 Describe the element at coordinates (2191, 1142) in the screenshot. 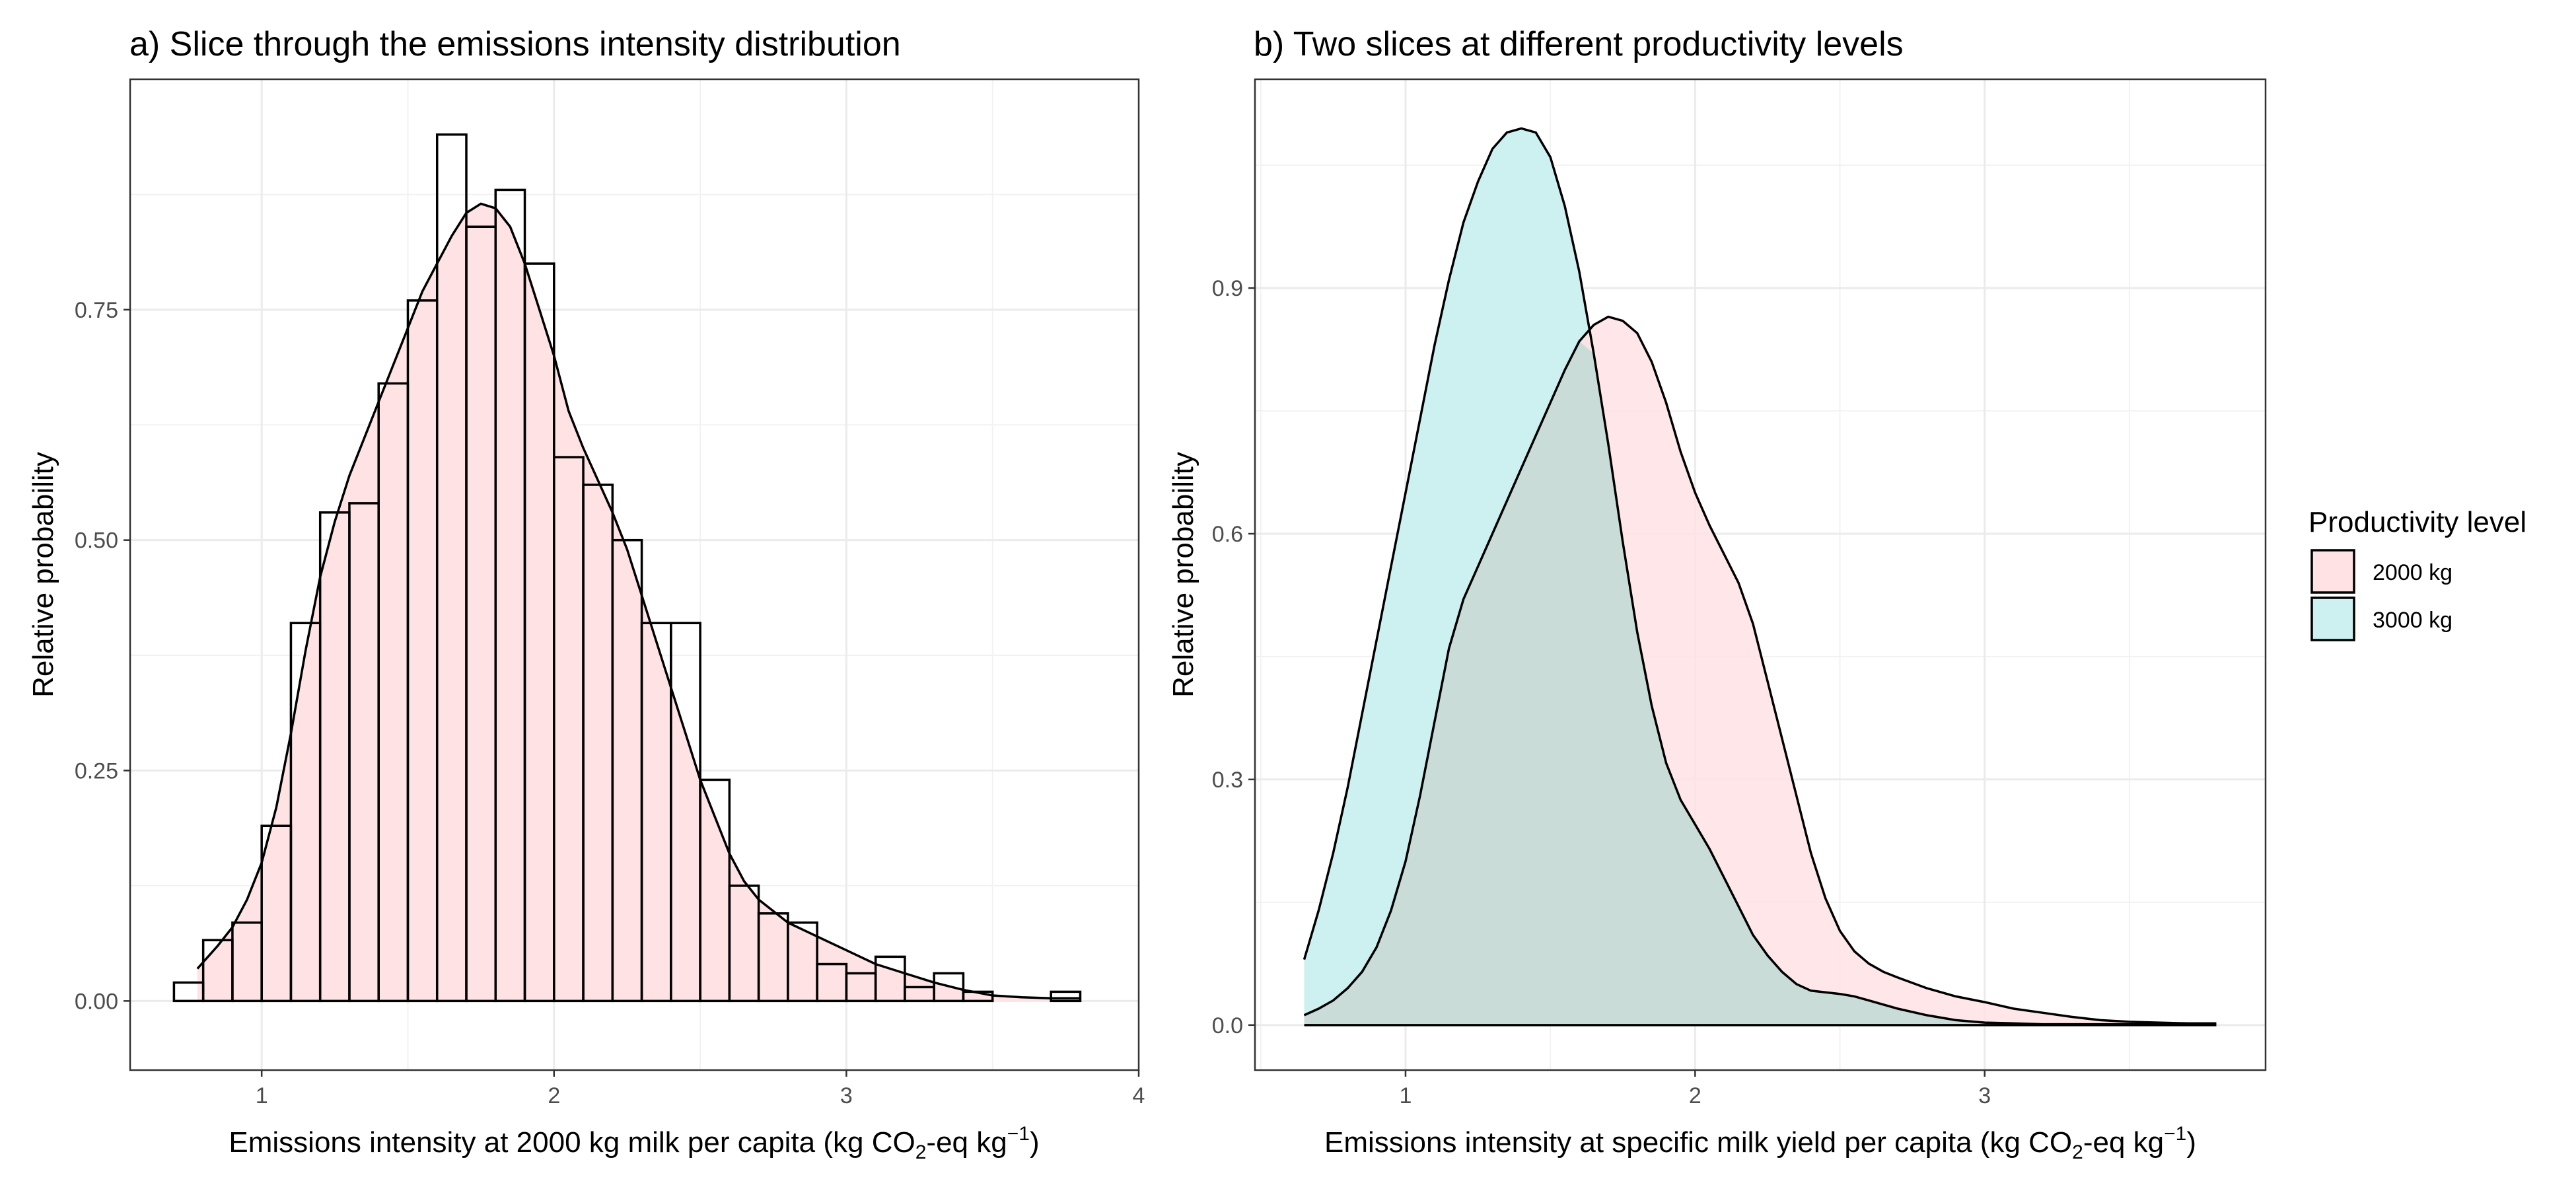

I see `panel-b-x-label-unit-close: )` at that location.